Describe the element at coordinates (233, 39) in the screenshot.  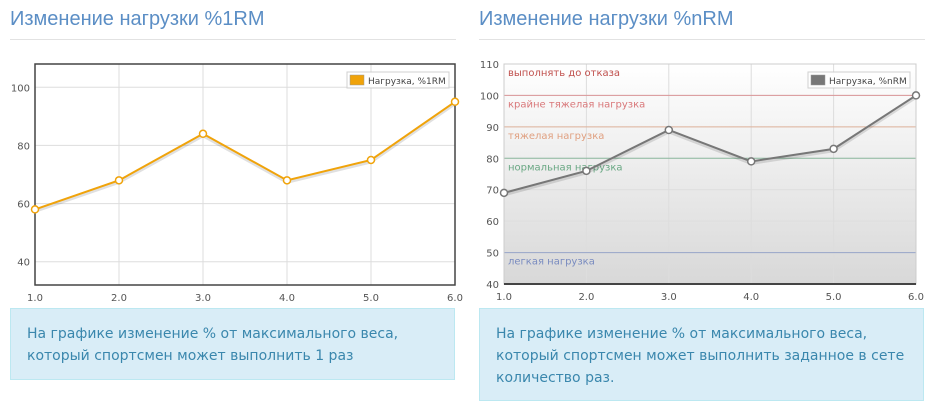
I see `left-title-divider` at that location.